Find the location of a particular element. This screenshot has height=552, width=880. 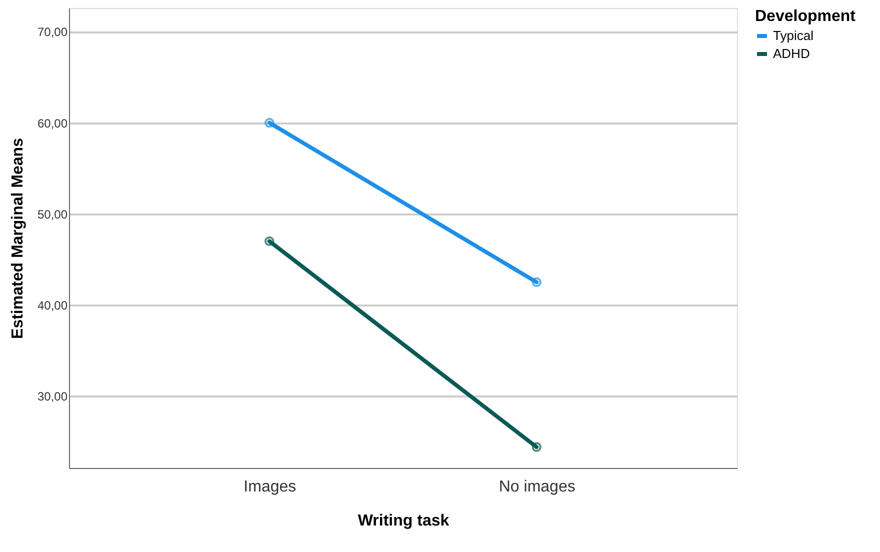

legend-label: ADHD is located at coordinates (791, 53).